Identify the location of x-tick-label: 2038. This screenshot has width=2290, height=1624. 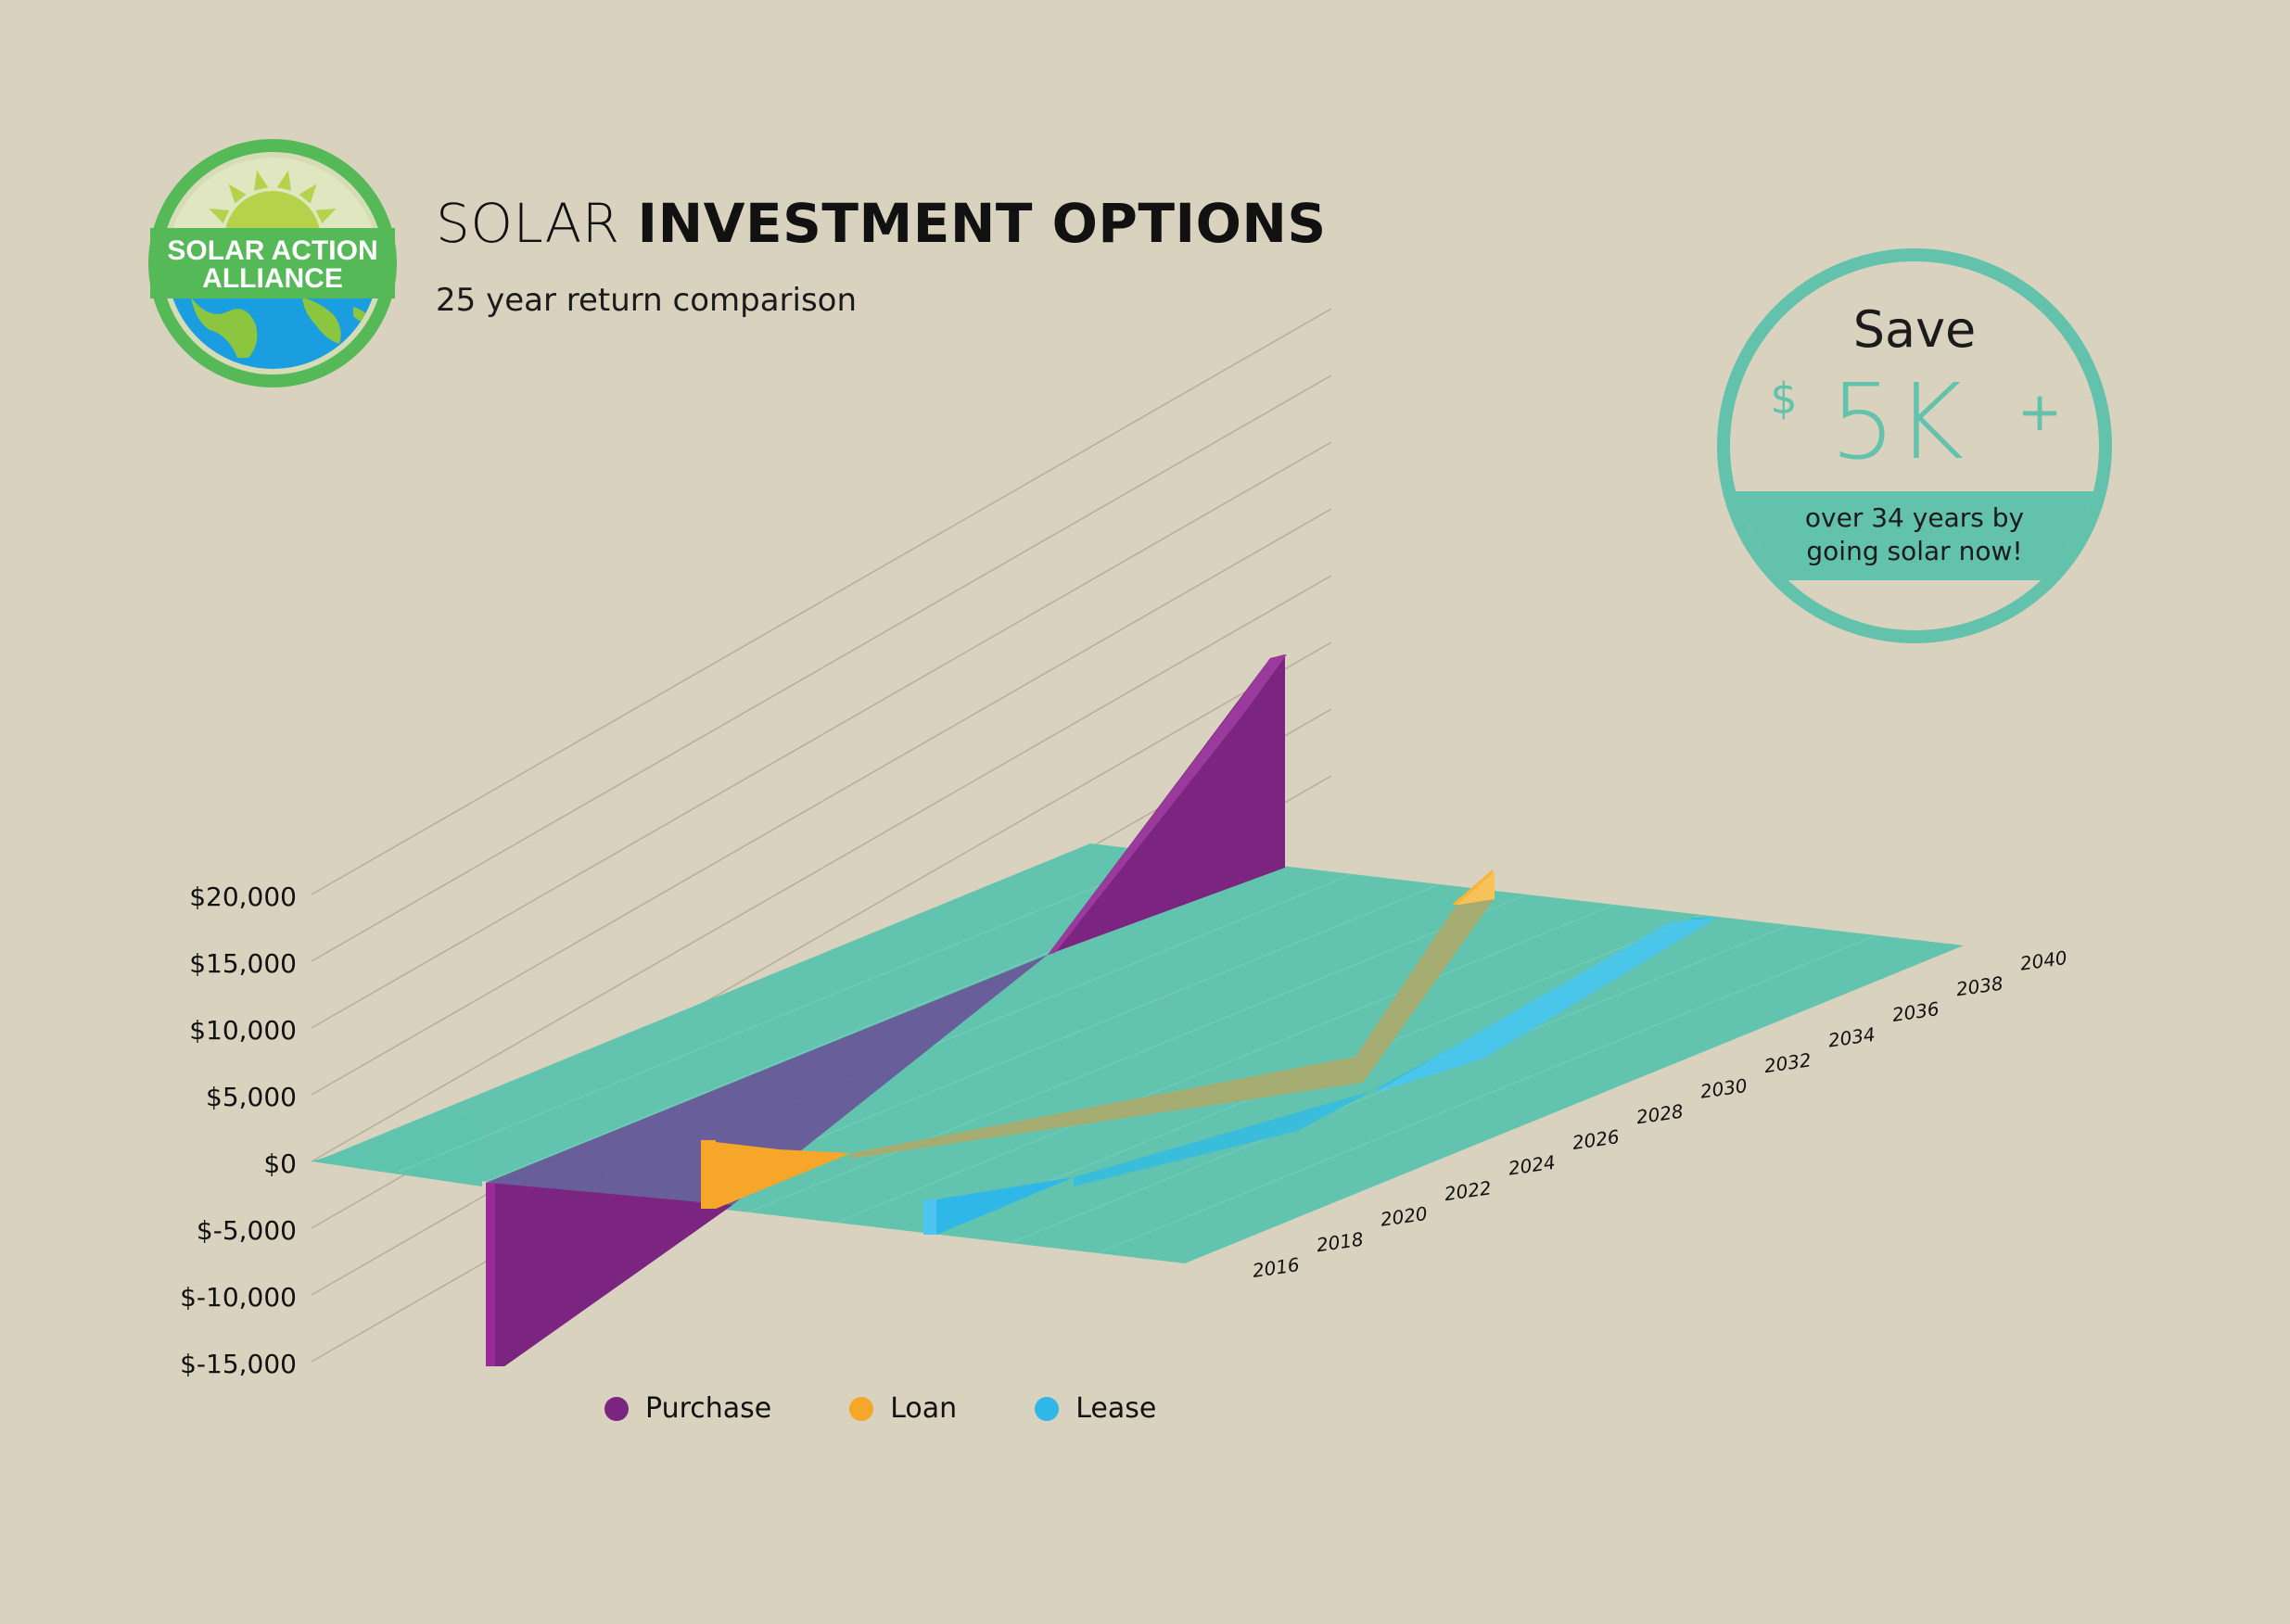
(1979, 986).